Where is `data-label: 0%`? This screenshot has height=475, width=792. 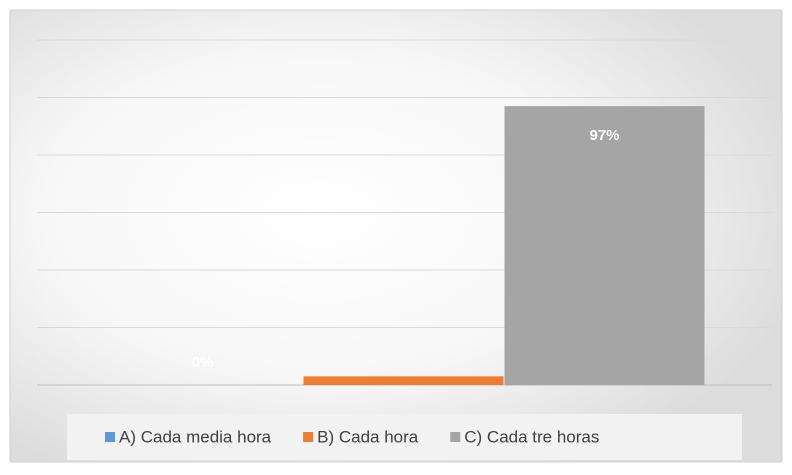 data-label: 0% is located at coordinates (203, 362).